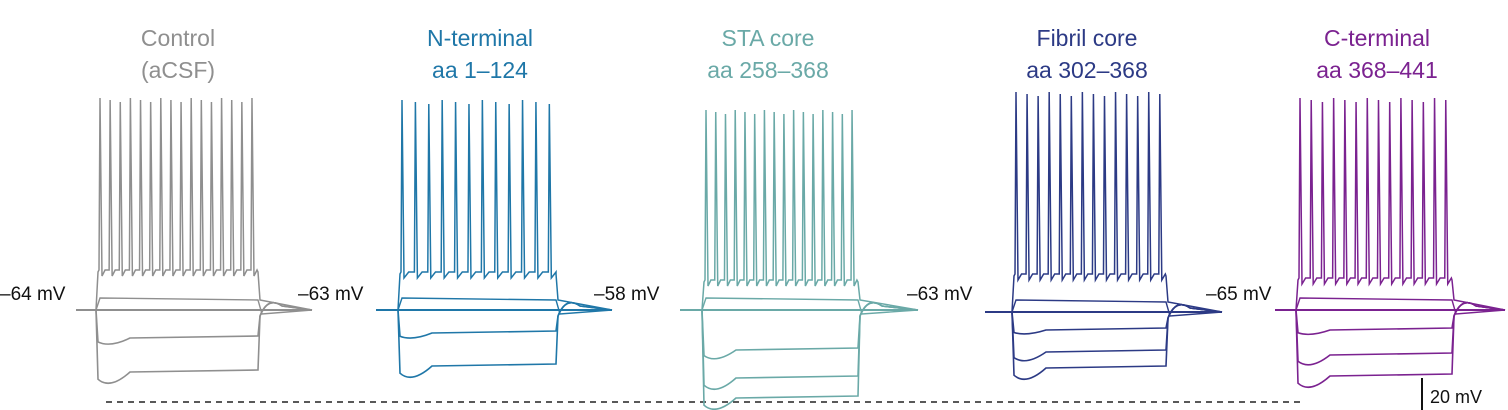 The width and height of the screenshot is (1508, 410). I want to click on scale-bar: 20 mV, so click(1451, 394).